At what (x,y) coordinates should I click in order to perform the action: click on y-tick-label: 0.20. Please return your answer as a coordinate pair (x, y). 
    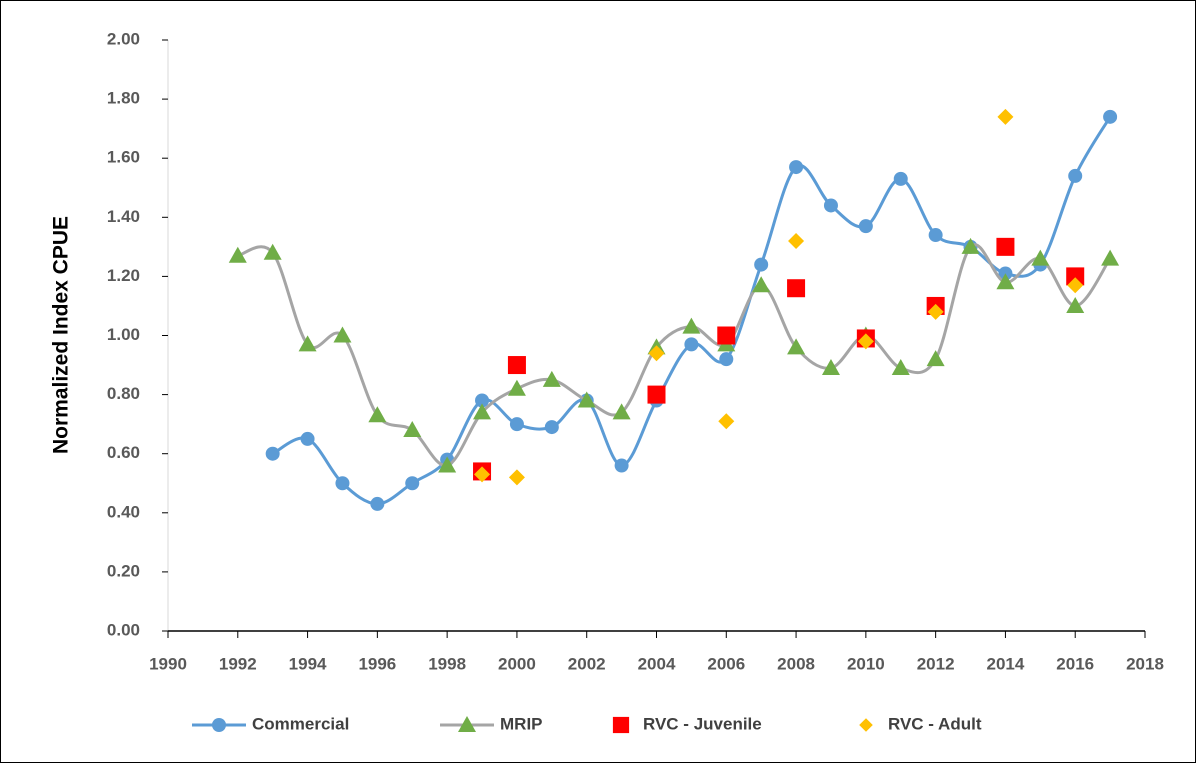
    Looking at the image, I should click on (123, 570).